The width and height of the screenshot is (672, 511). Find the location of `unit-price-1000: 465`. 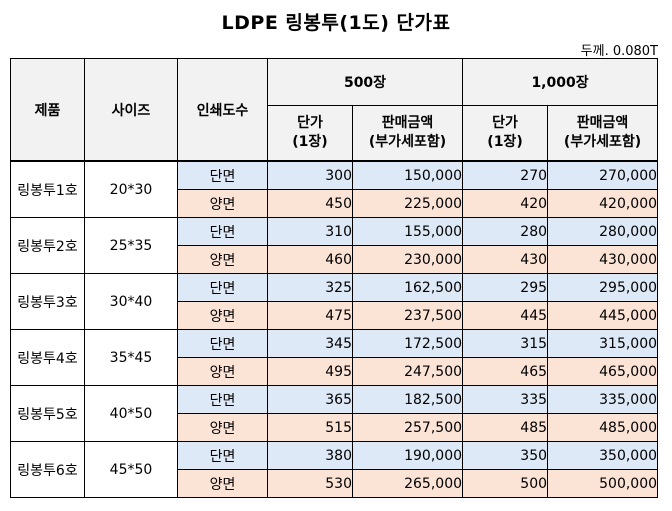

unit-price-1000: 465 is located at coordinates (505, 371).